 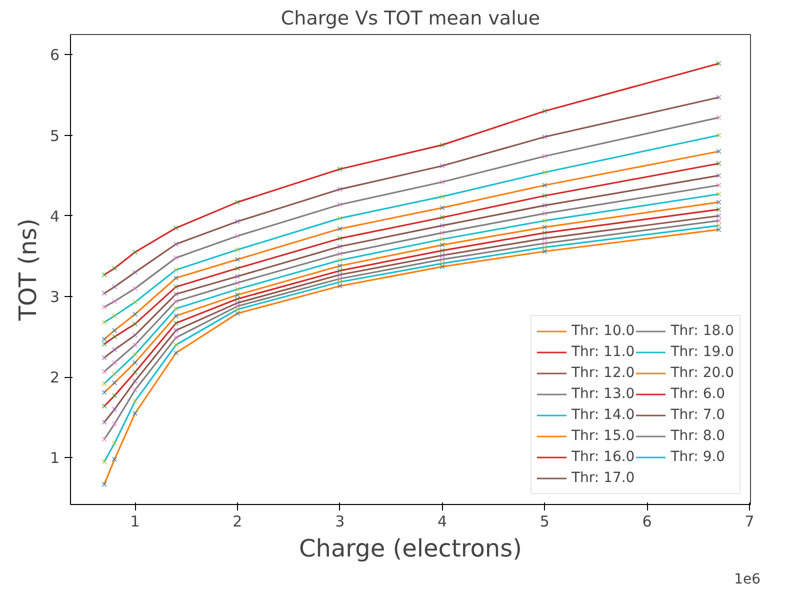 What do you see at coordinates (749, 521) in the screenshot?
I see `x-tick-label: 7` at bounding box center [749, 521].